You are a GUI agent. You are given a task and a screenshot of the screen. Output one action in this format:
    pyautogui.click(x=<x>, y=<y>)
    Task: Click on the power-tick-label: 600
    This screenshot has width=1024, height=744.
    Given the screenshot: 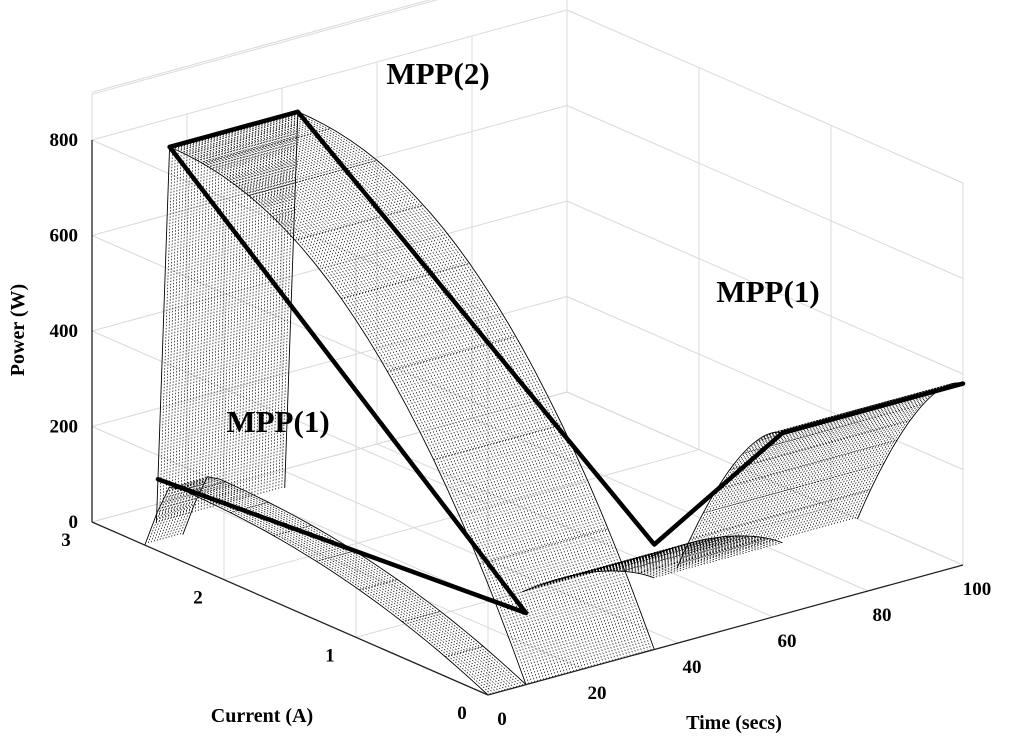 What is the action you would take?
    pyautogui.click(x=64, y=236)
    